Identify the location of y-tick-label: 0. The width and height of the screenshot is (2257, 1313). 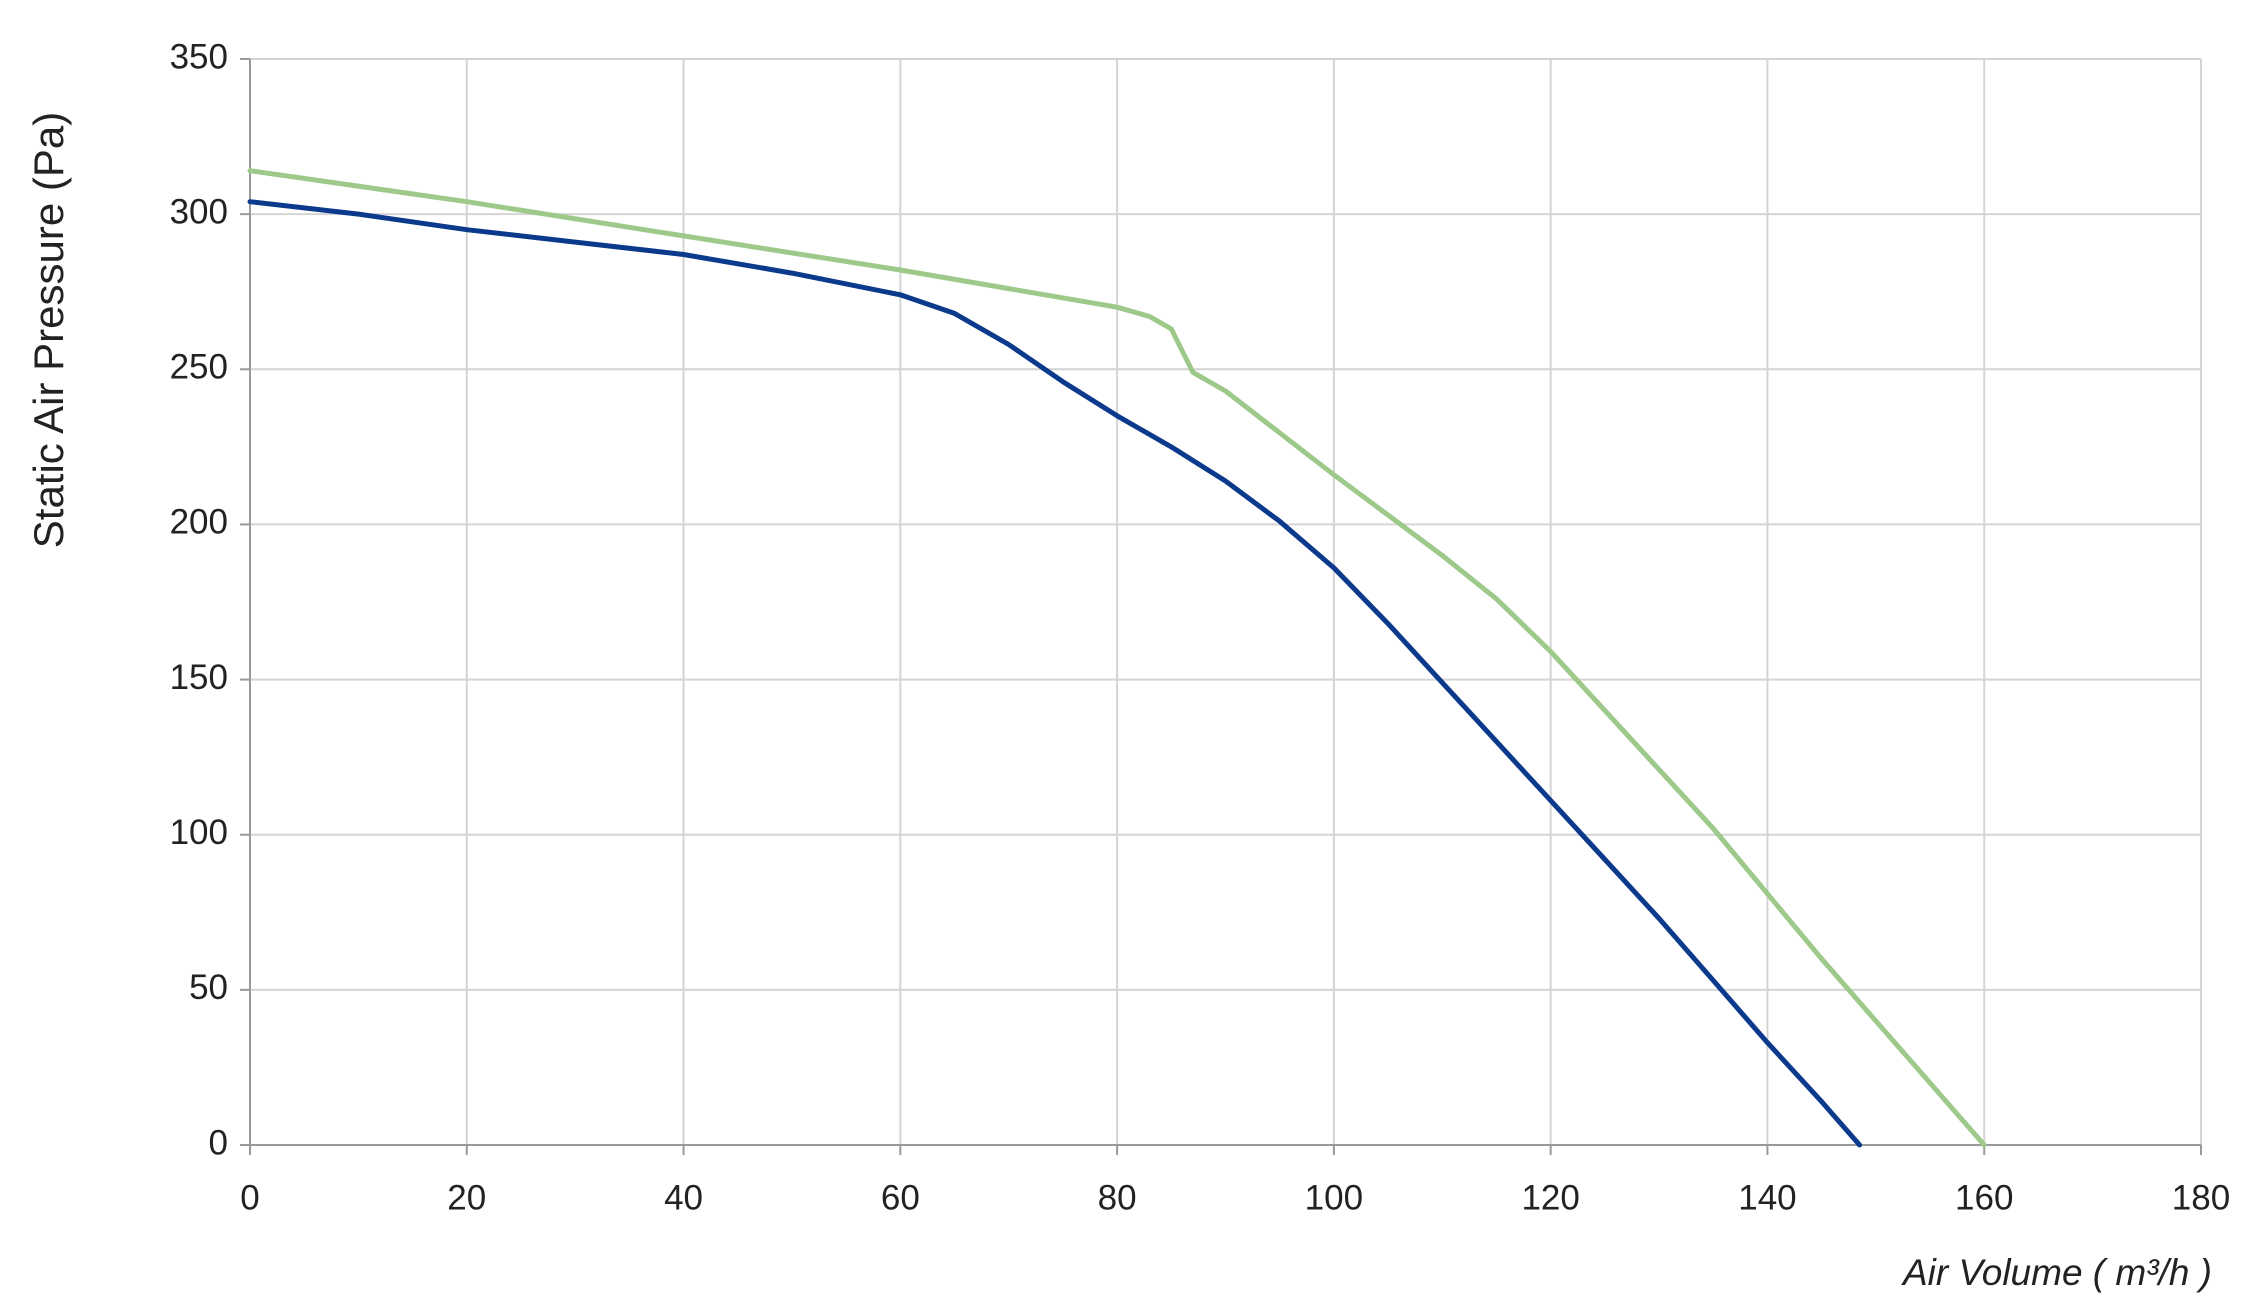
(218, 1142).